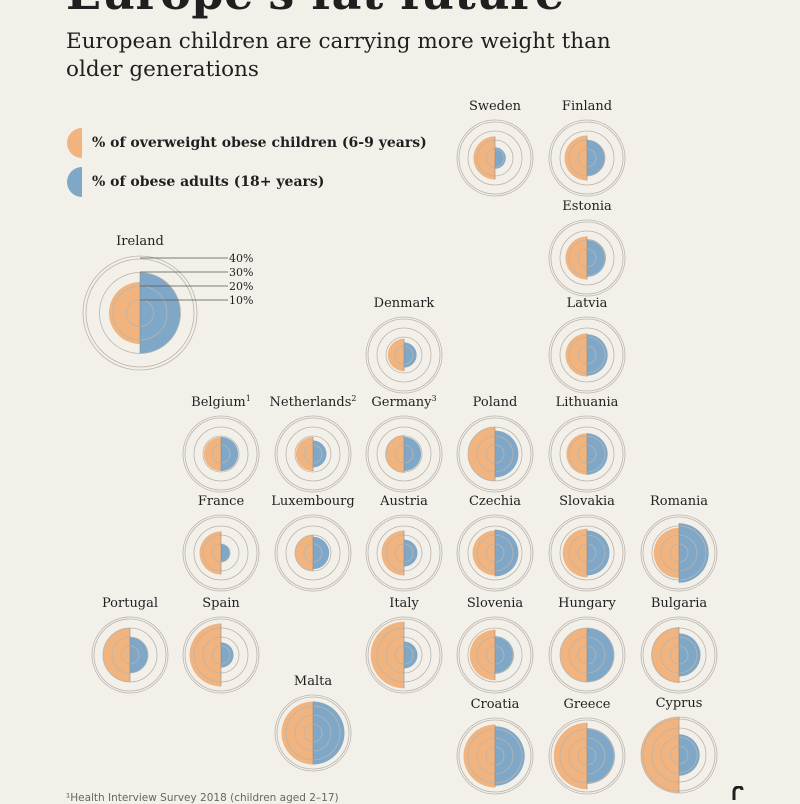 This screenshot has height=804, width=800. I want to click on ring-scale-label: 30%, so click(241, 272).